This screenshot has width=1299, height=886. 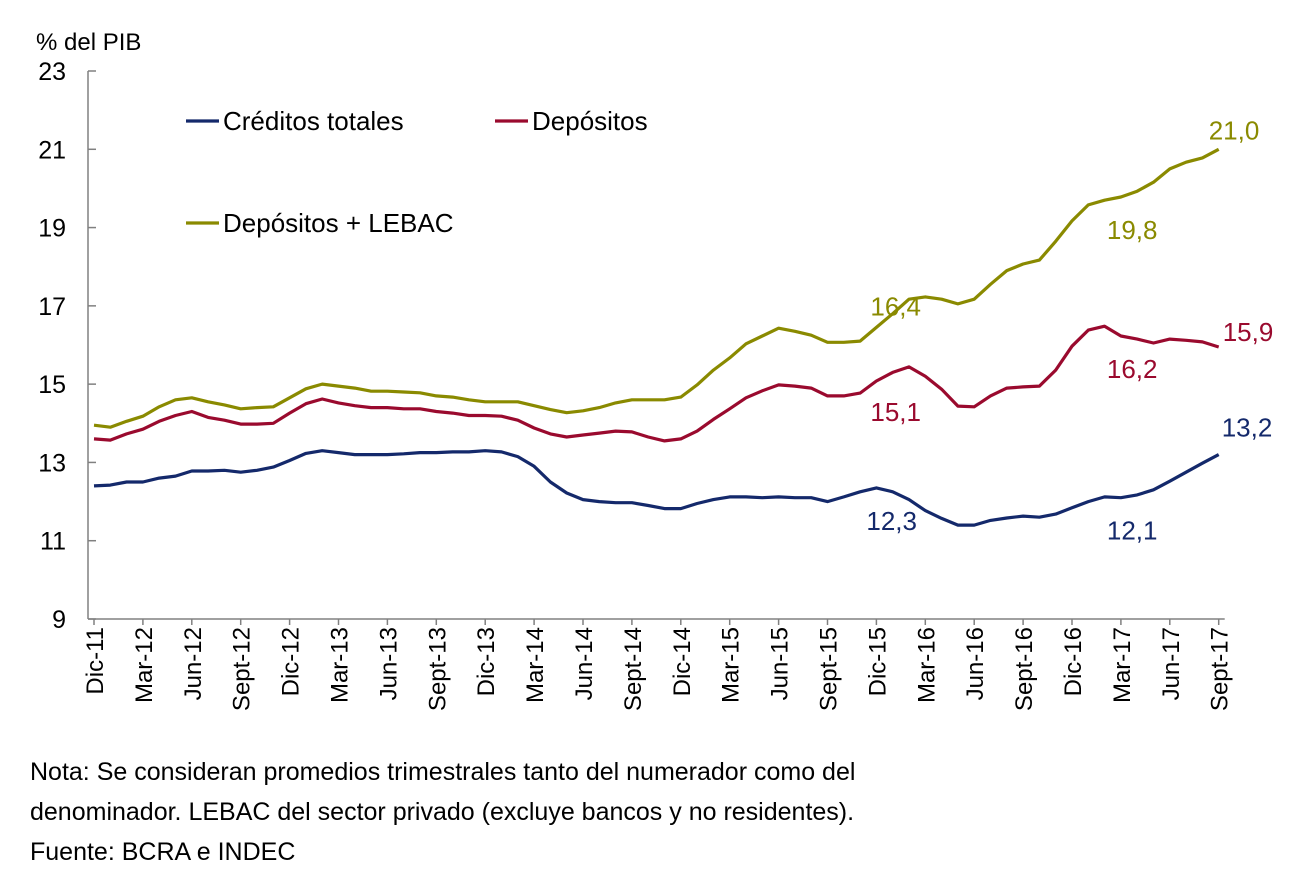 What do you see at coordinates (1247, 428) in the screenshot?
I see `data-label: 13,2` at bounding box center [1247, 428].